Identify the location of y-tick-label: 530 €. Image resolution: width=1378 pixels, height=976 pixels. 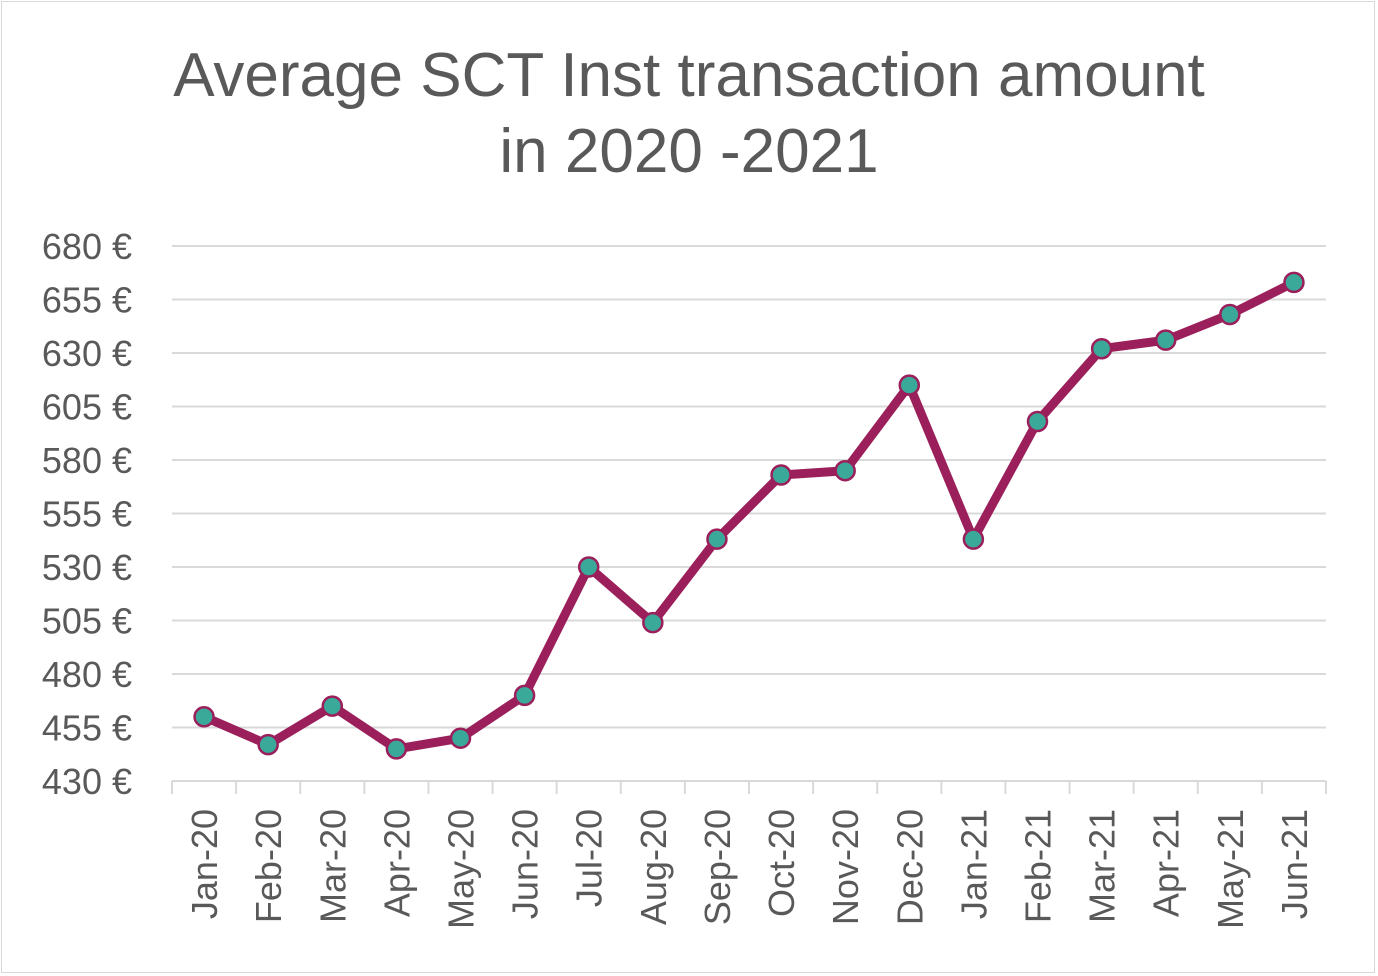
(87, 567).